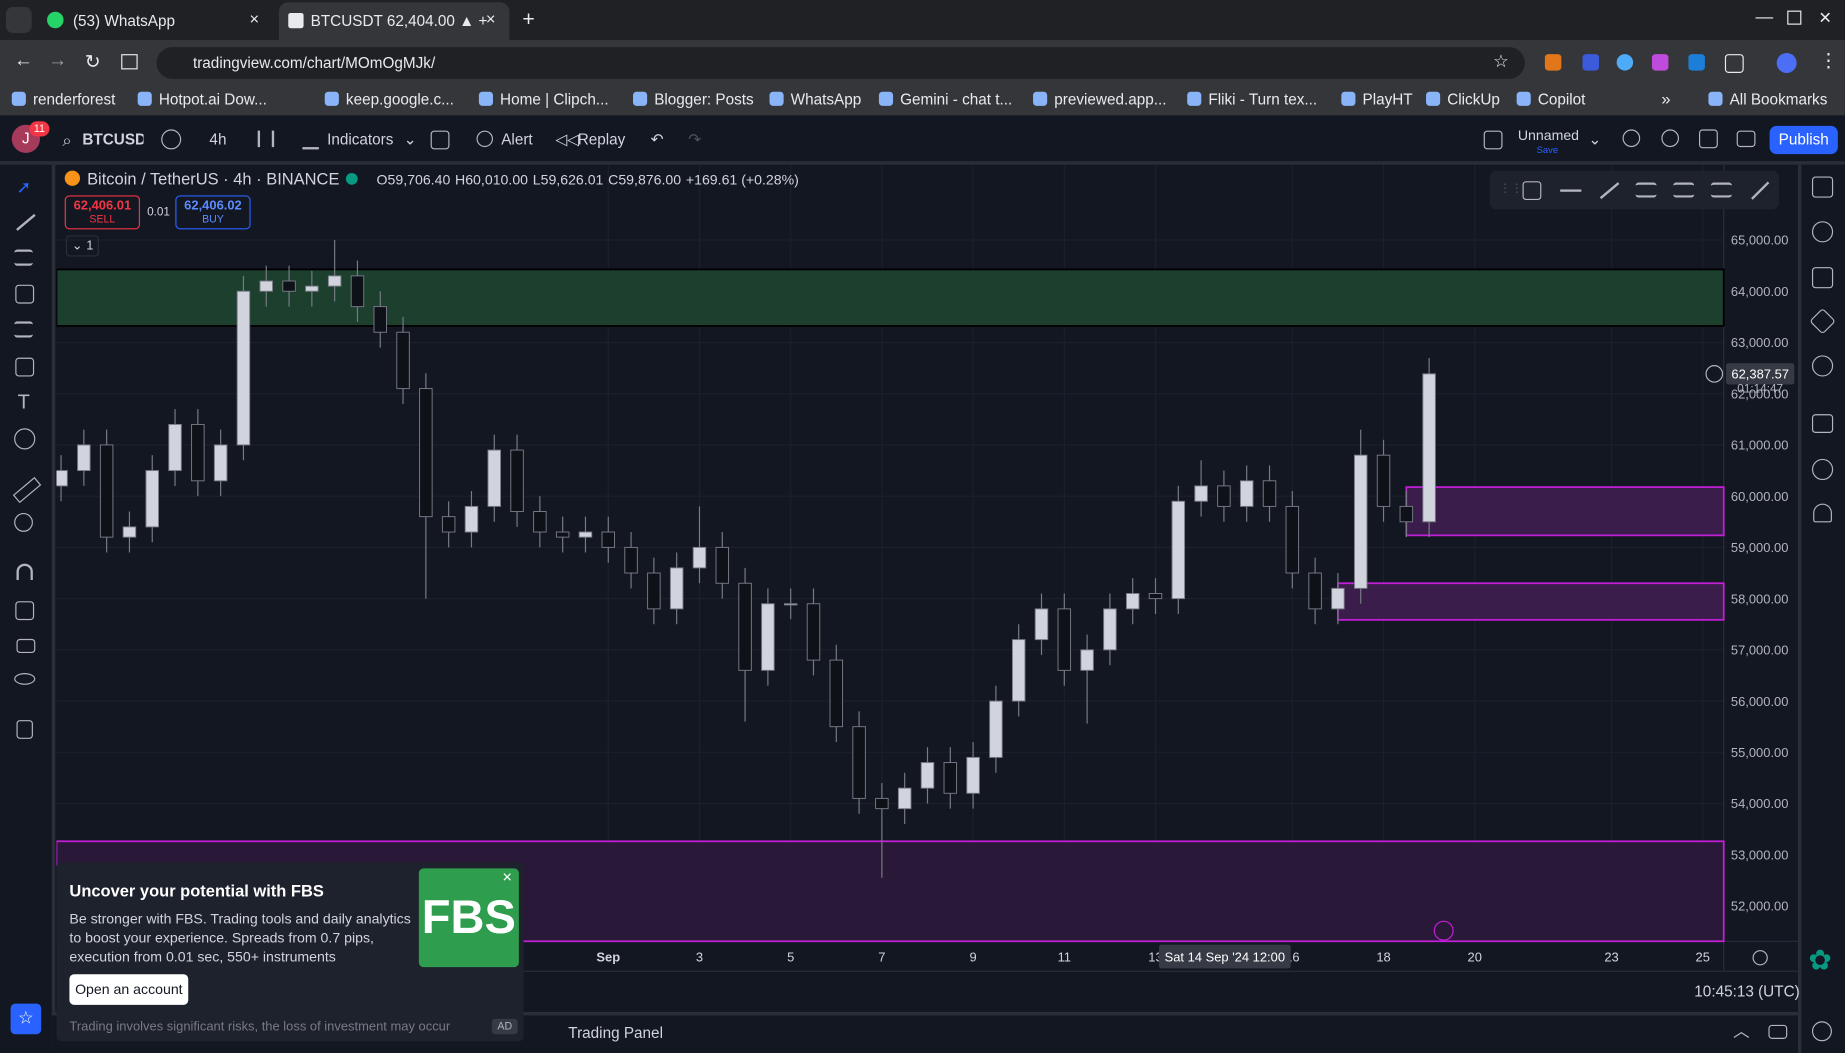 Image resolution: width=1845 pixels, height=1053 pixels. Describe the element at coordinates (23, 522) in the screenshot. I see `zoom-tool` at that location.